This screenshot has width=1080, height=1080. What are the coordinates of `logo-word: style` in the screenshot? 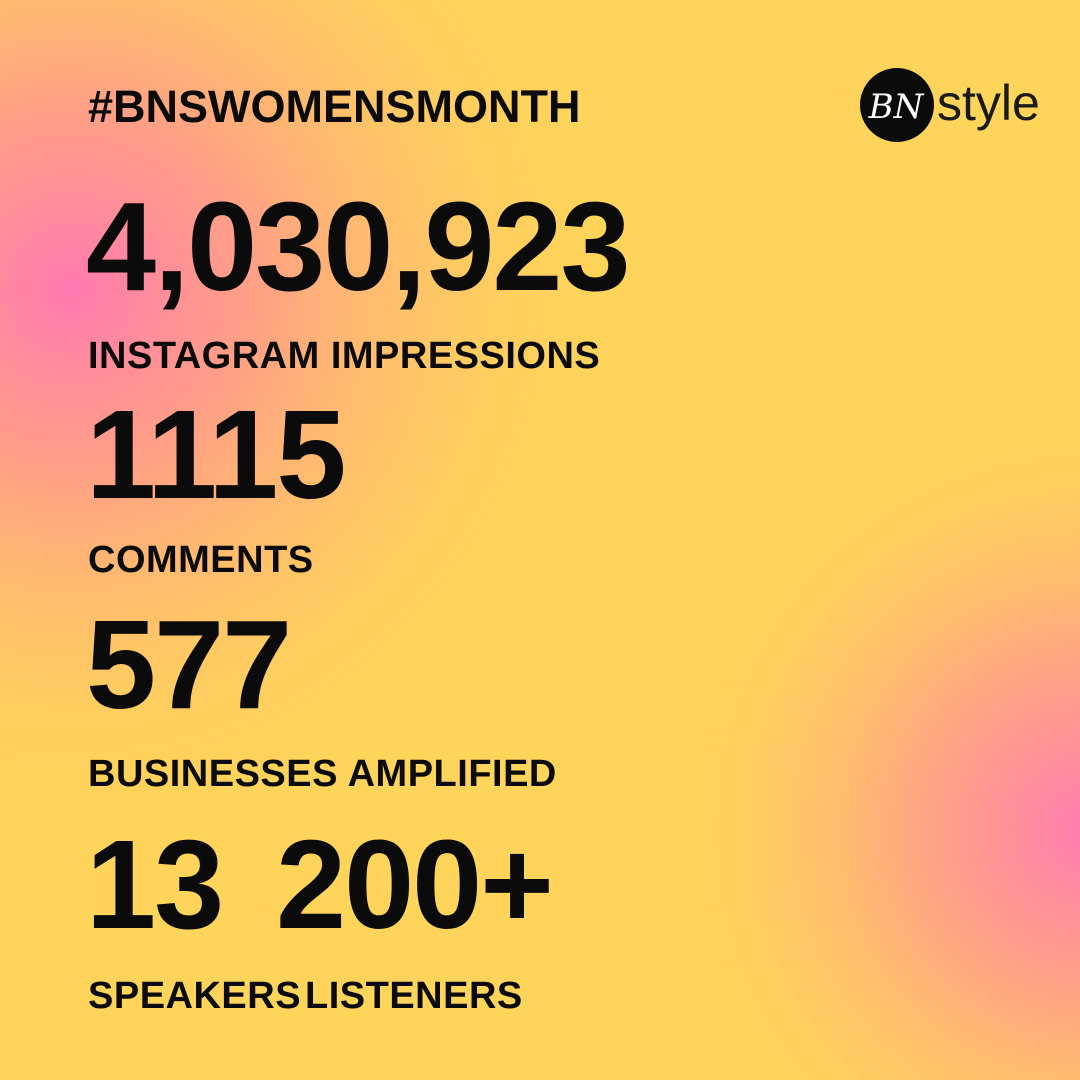 It's located at (988, 103).